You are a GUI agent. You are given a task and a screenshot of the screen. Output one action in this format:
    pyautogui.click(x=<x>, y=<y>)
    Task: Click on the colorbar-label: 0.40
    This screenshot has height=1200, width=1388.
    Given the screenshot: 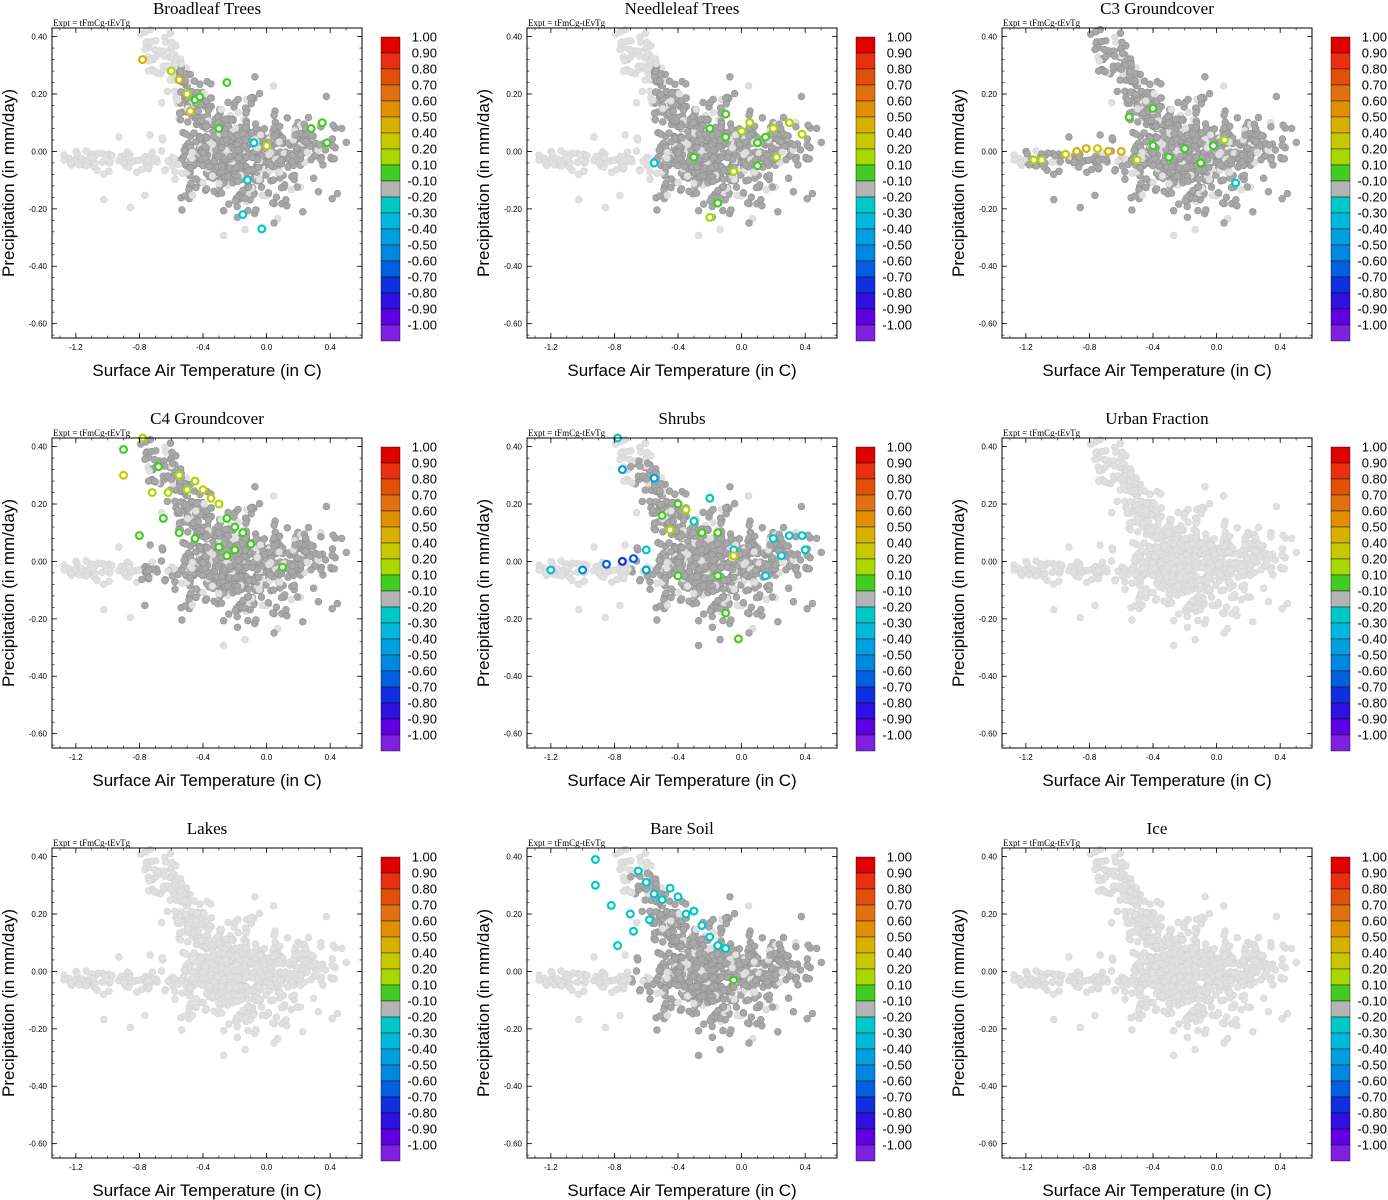 What is the action you would take?
    pyautogui.click(x=424, y=133)
    